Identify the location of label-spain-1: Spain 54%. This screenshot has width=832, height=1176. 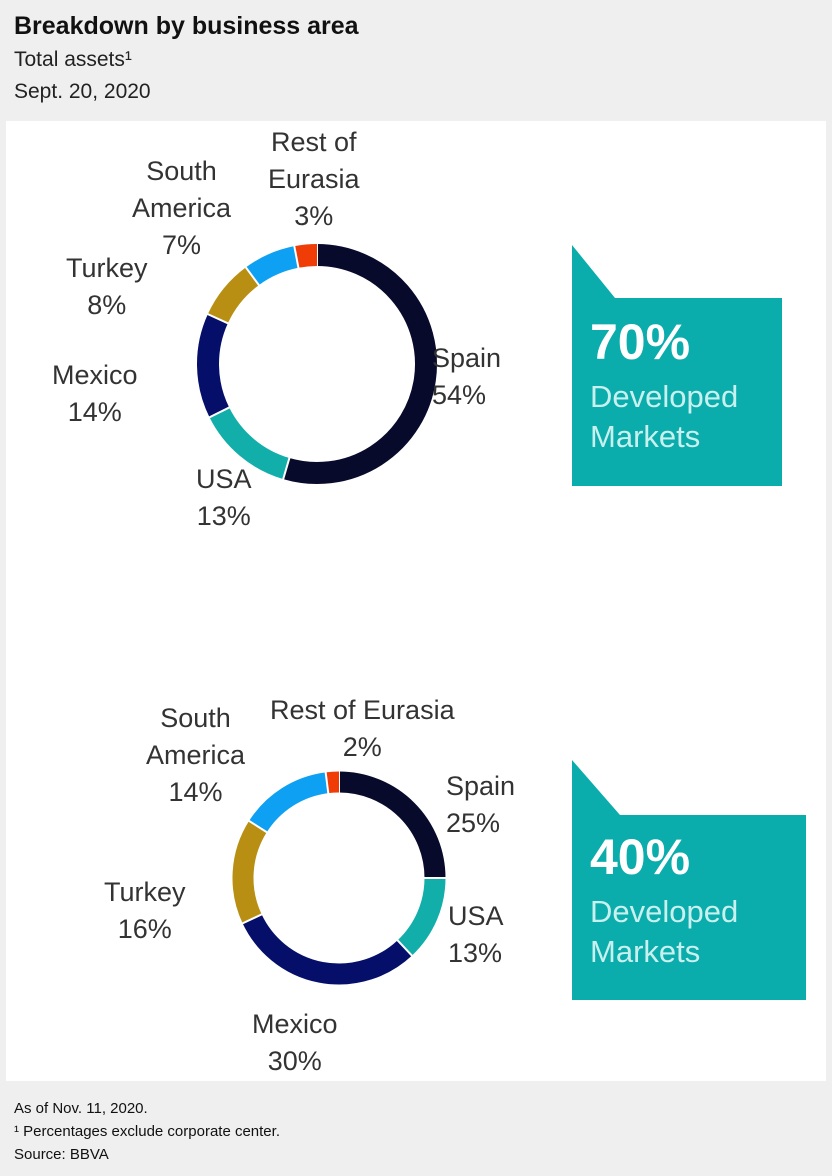
(467, 376).